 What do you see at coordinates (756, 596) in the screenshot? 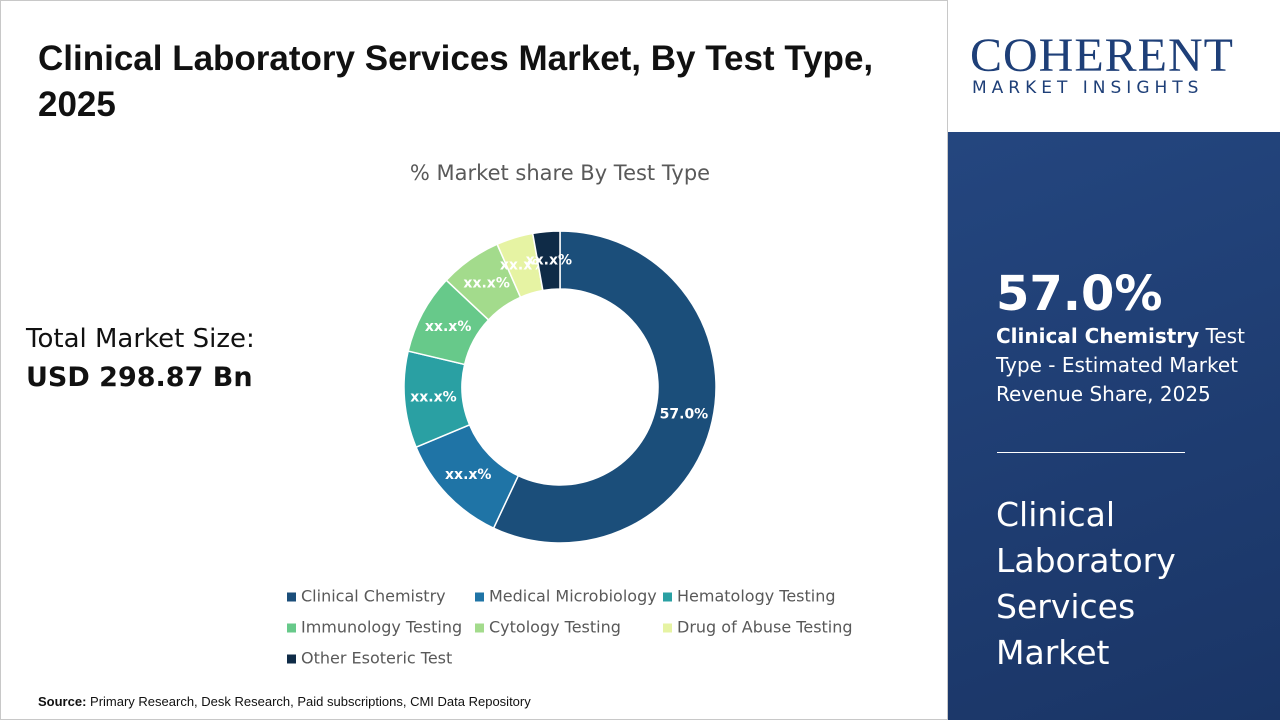
I see `legend-label: Hematology Testing` at bounding box center [756, 596].